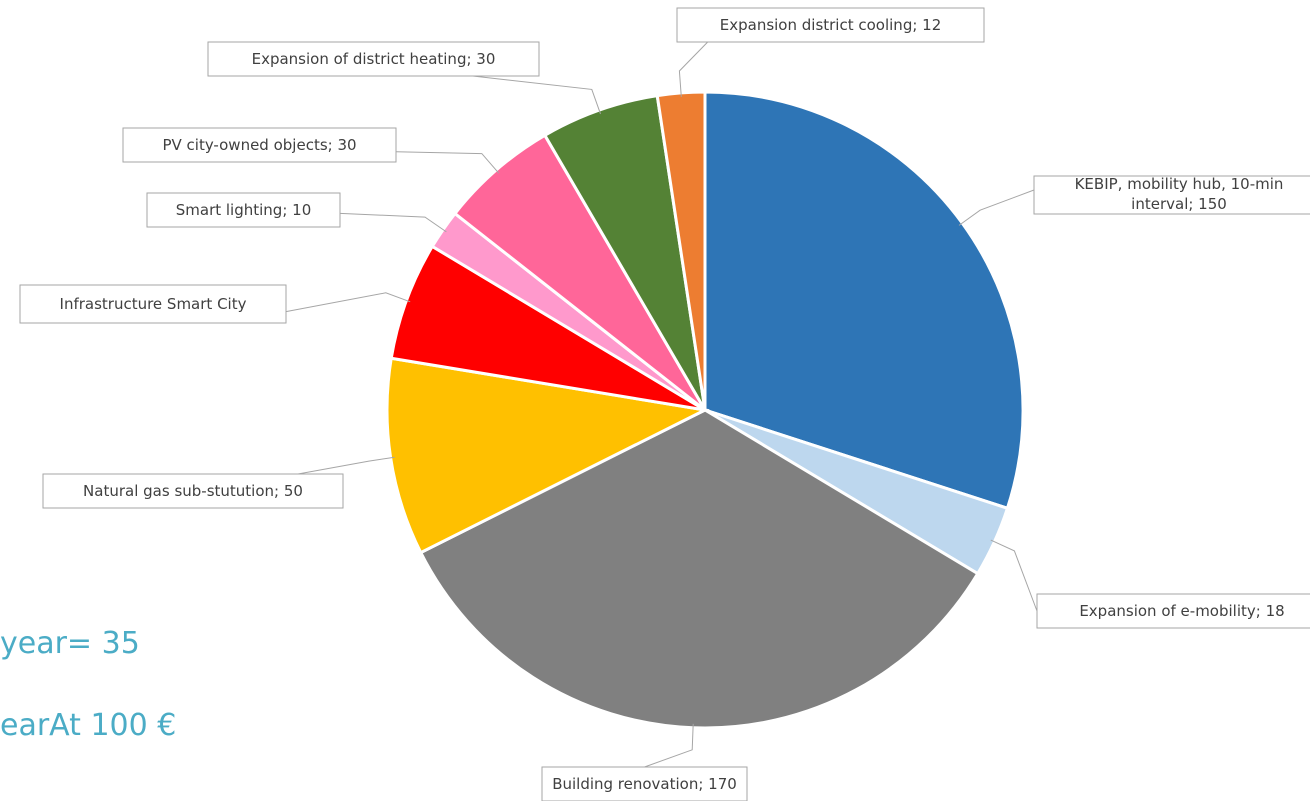 This screenshot has width=1310, height=801. I want to click on data-label: Smart lighting; 10, so click(243, 210).